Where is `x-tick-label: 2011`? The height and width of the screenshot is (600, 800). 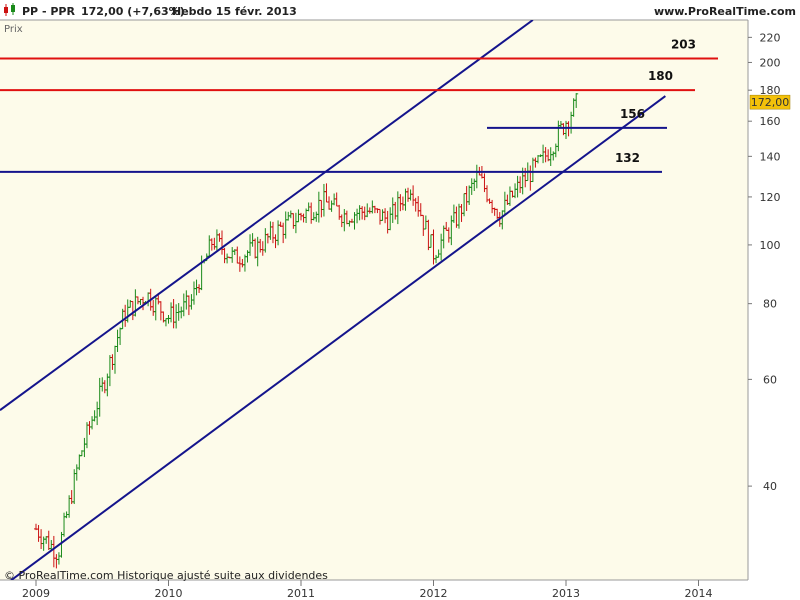 x-tick-label: 2011 is located at coordinates (301, 593).